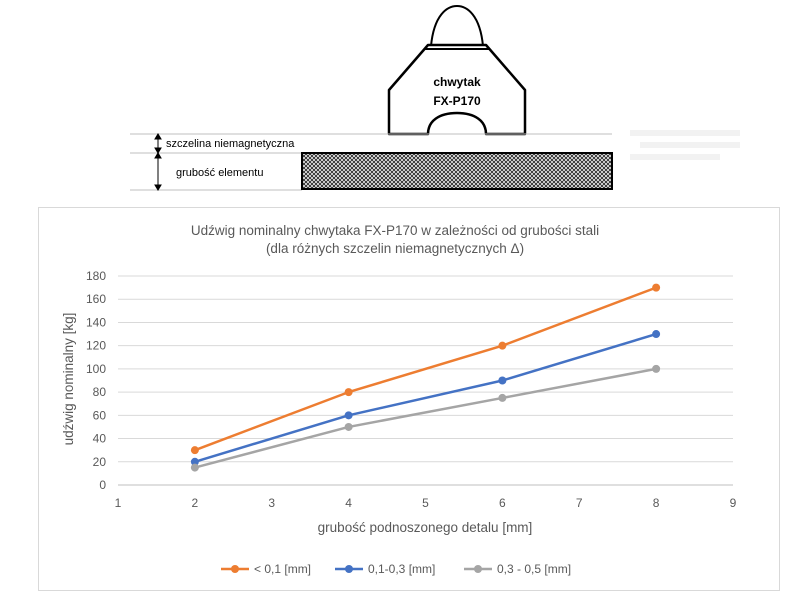 This screenshot has width=800, height=600. I want to click on y-tick-label: 60, so click(100, 415).